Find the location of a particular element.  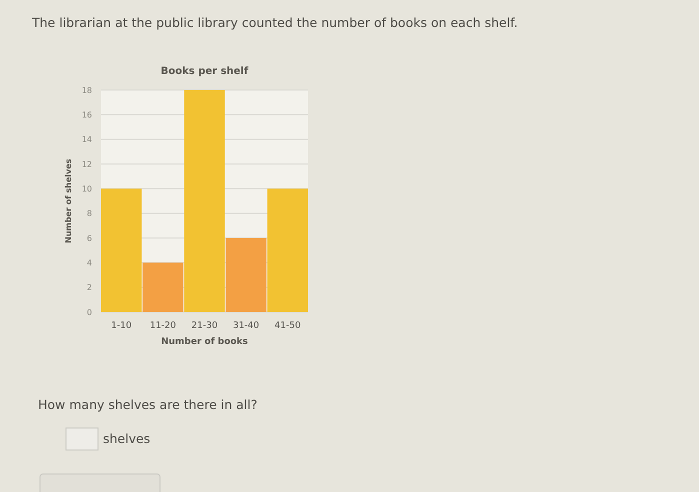

x-tick-label: 21-30 is located at coordinates (204, 326).